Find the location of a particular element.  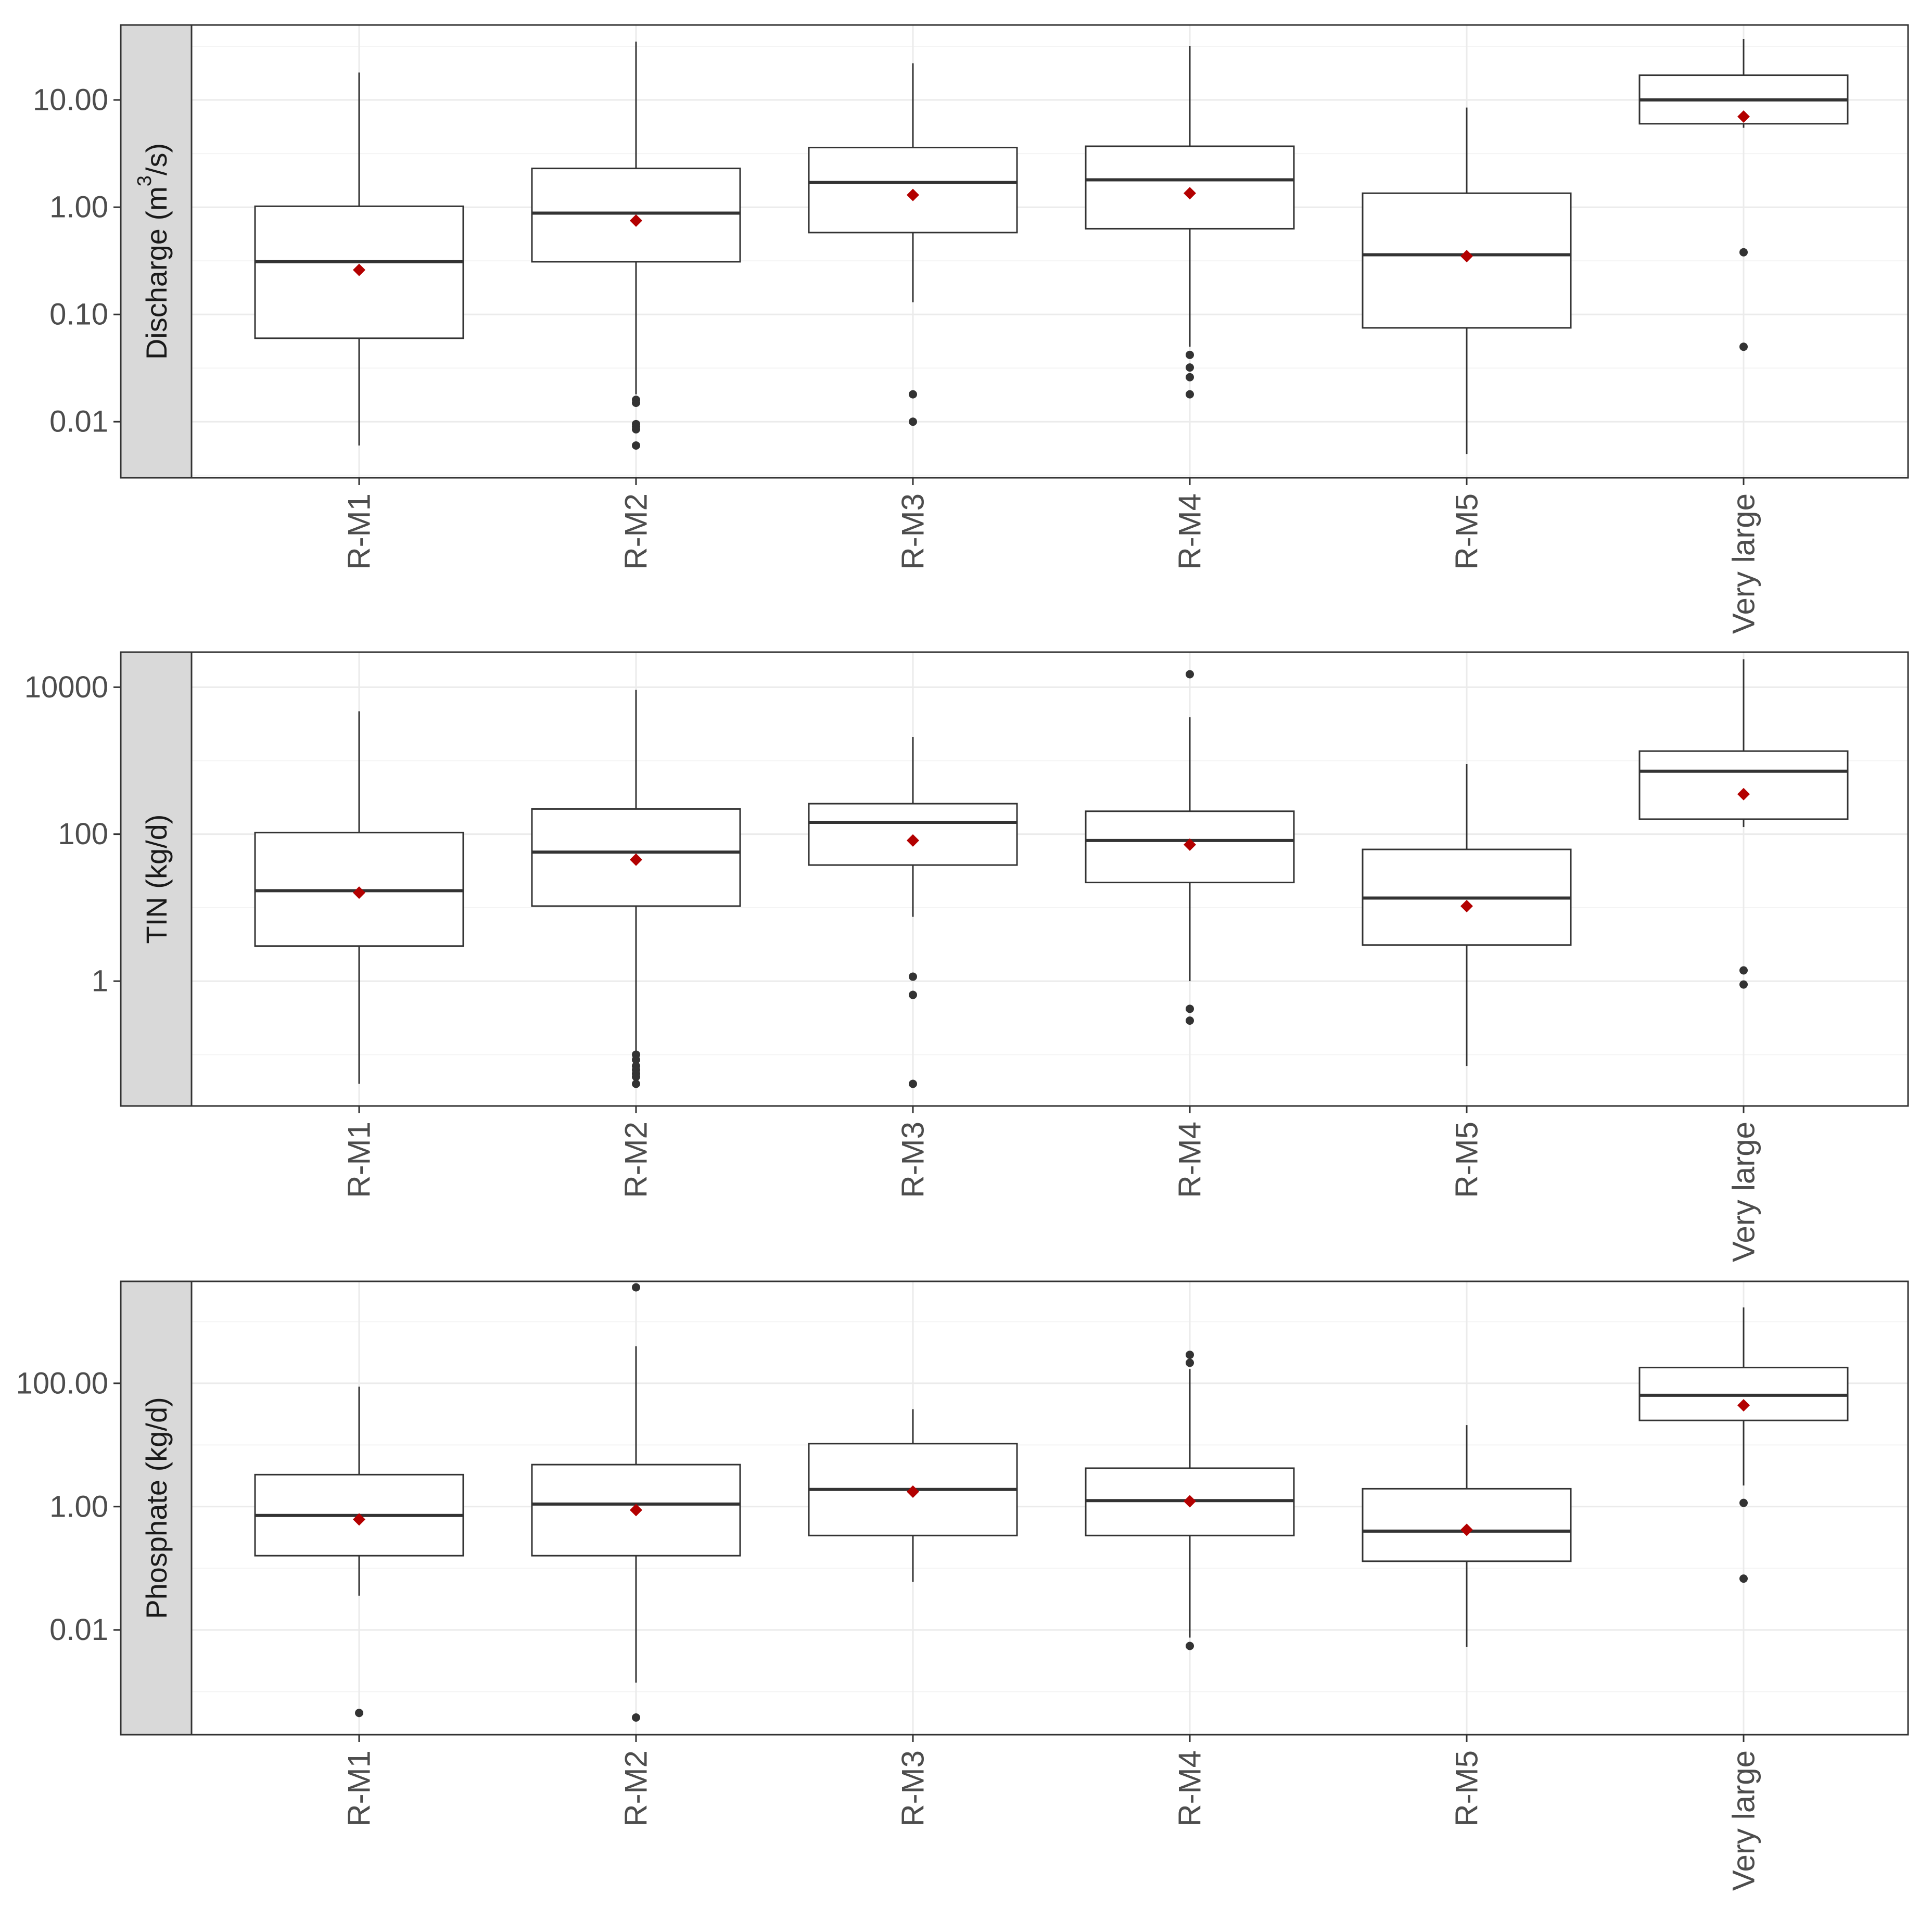

y-tick-label: 10.00 is located at coordinates (70, 100).